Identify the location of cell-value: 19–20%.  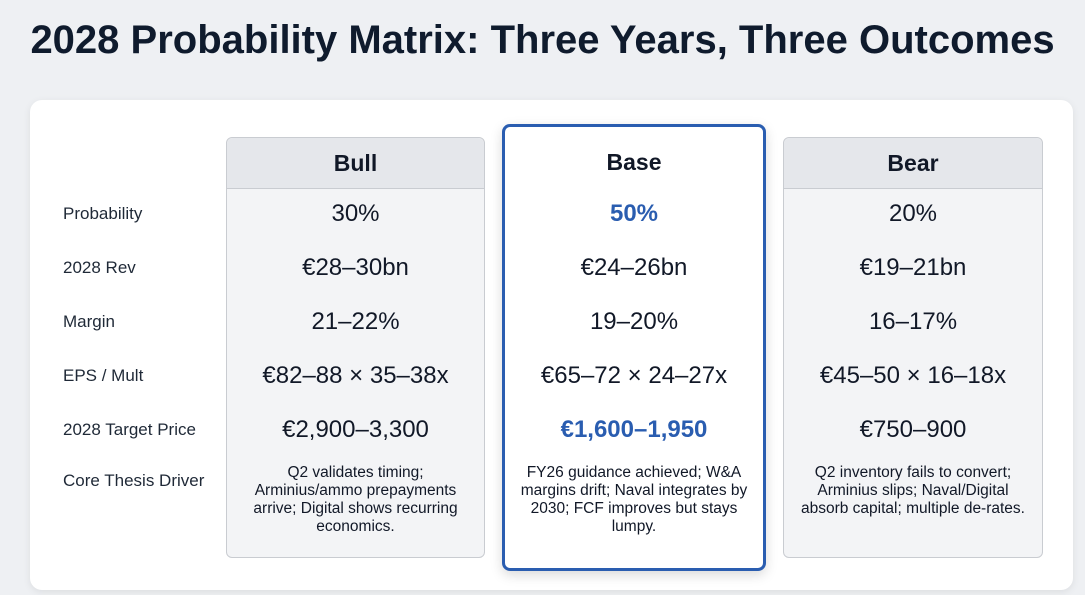
(634, 321).